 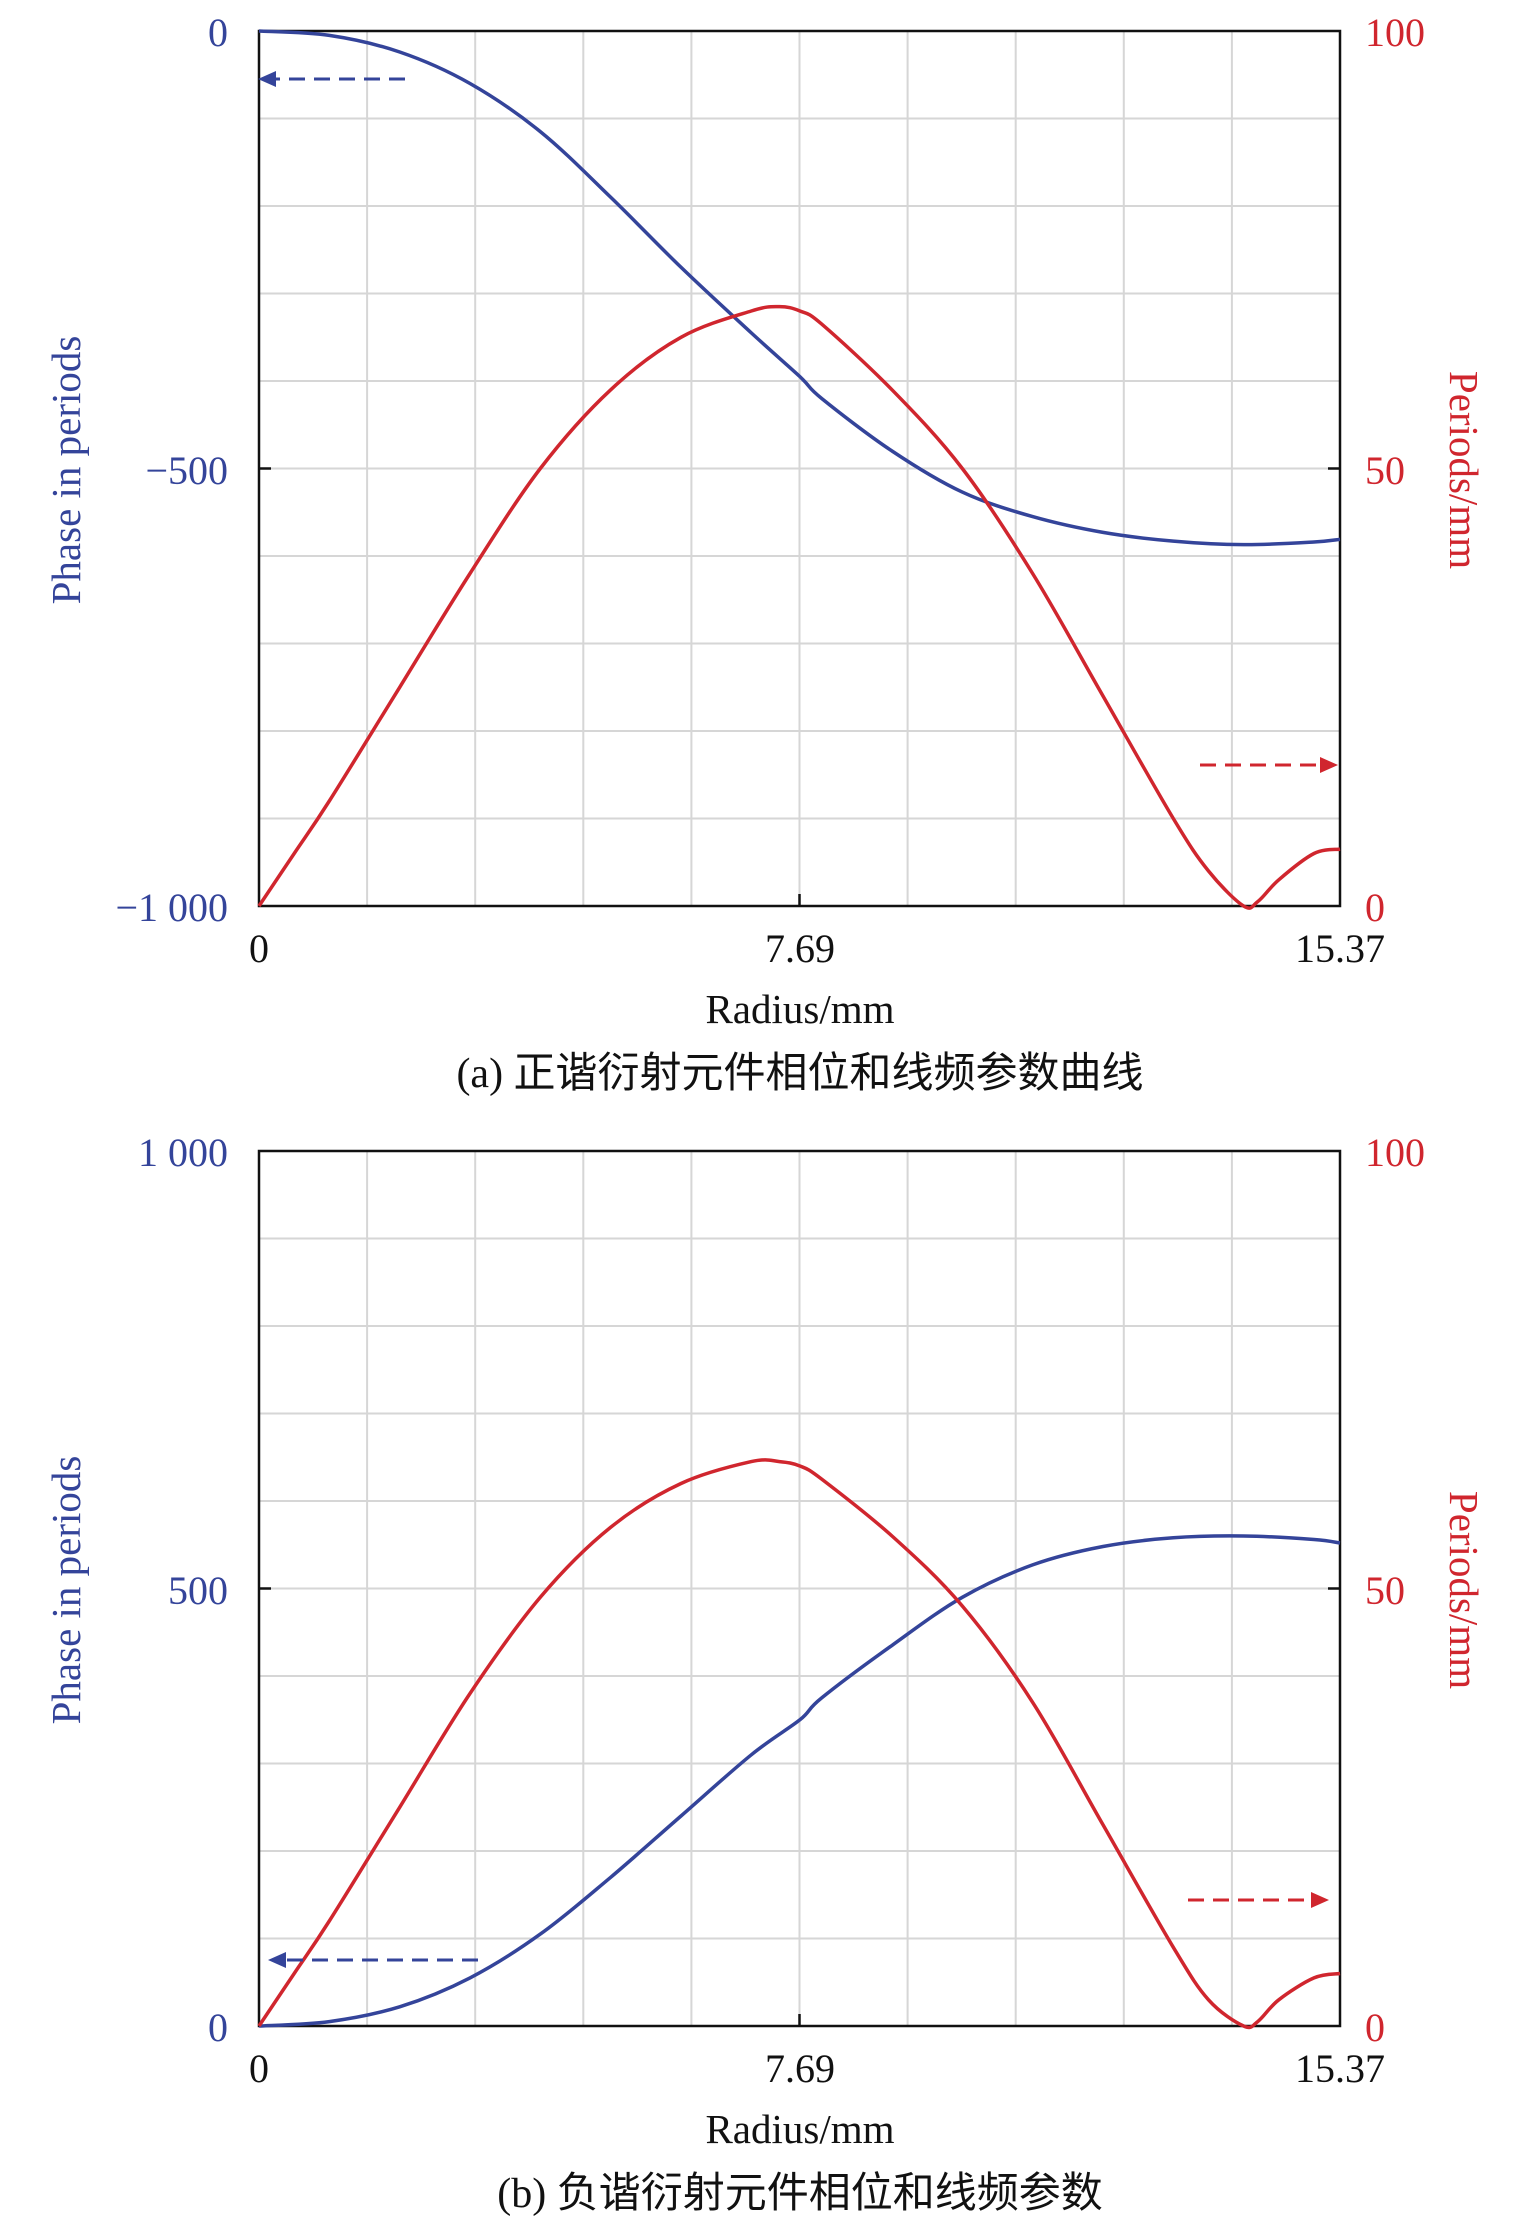 I want to click on chart-a-x-tick-mid: 7.69, so click(x=800, y=948).